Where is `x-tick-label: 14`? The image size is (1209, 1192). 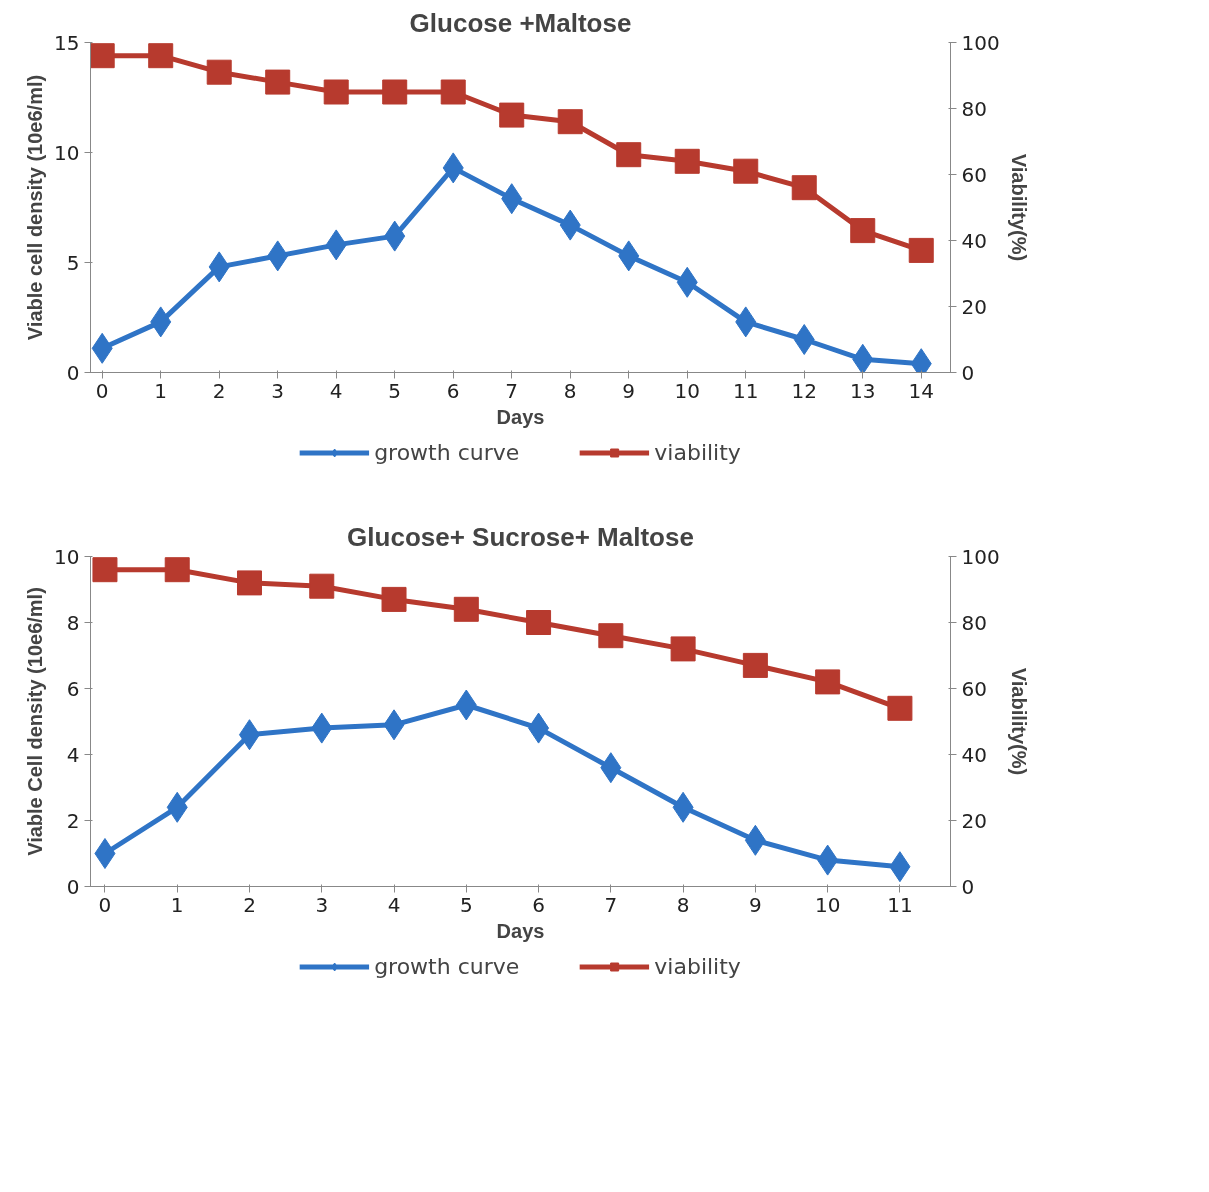
x-tick-label: 14 is located at coordinates (921, 390).